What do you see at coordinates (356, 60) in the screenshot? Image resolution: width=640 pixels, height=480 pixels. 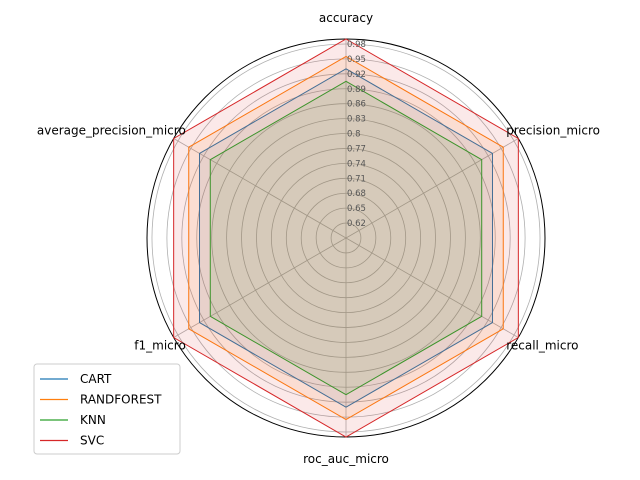 I see `rtick-label-11: 0.95` at bounding box center [356, 60].